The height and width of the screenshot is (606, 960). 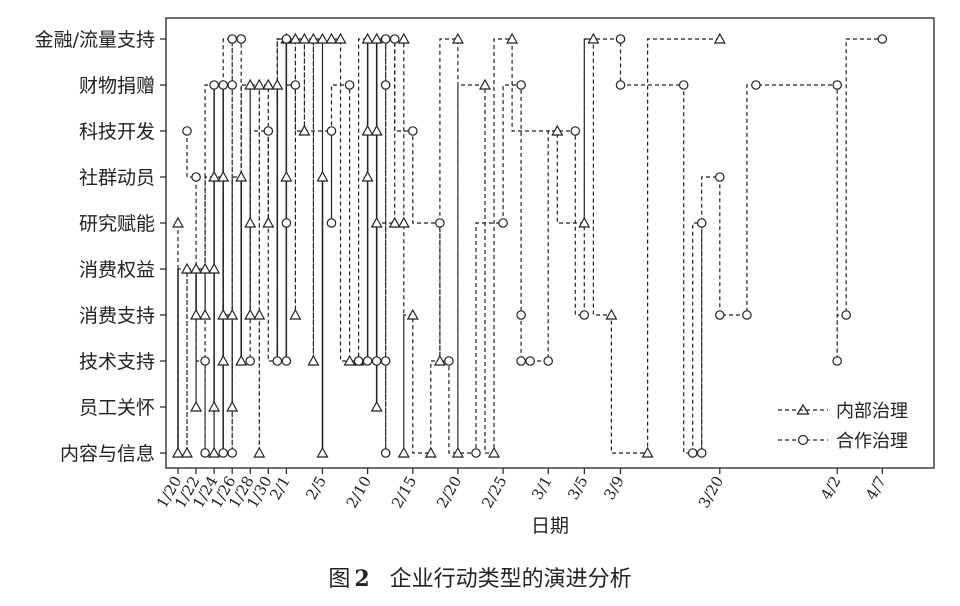 What do you see at coordinates (117, 270) in the screenshot?
I see `y-tick-label: 消费权益` at bounding box center [117, 270].